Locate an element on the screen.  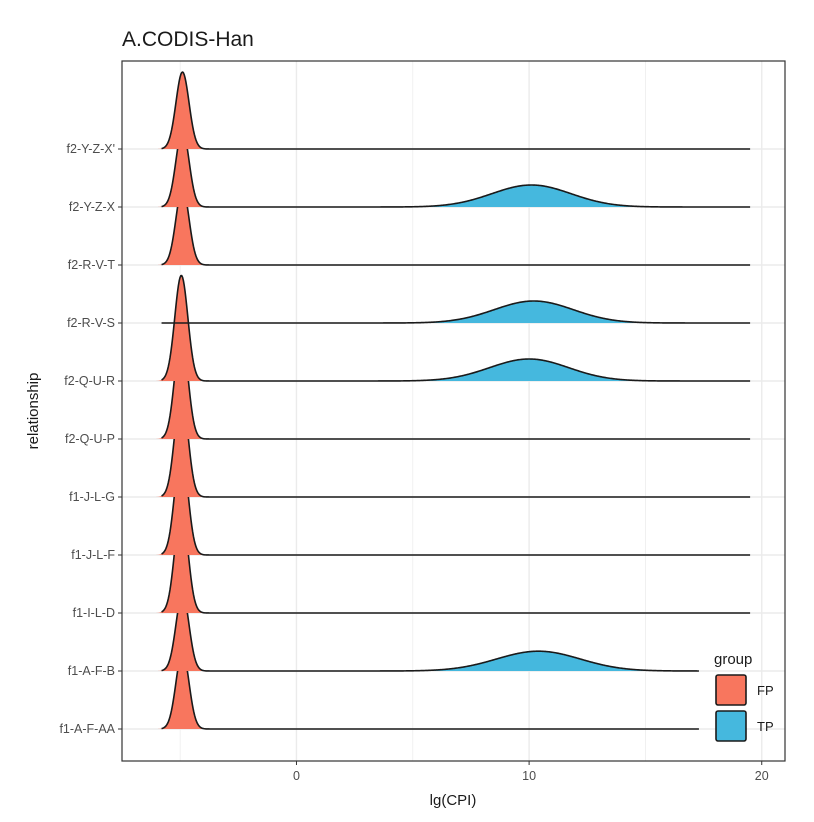
y-tick-label: f2-Q-U-P is located at coordinates (90, 439).